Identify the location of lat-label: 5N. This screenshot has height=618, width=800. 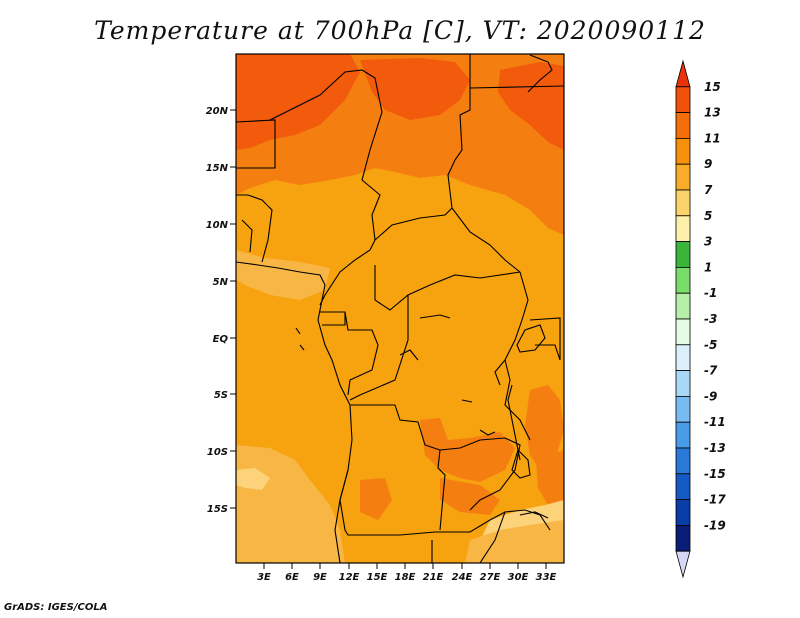
(221, 282).